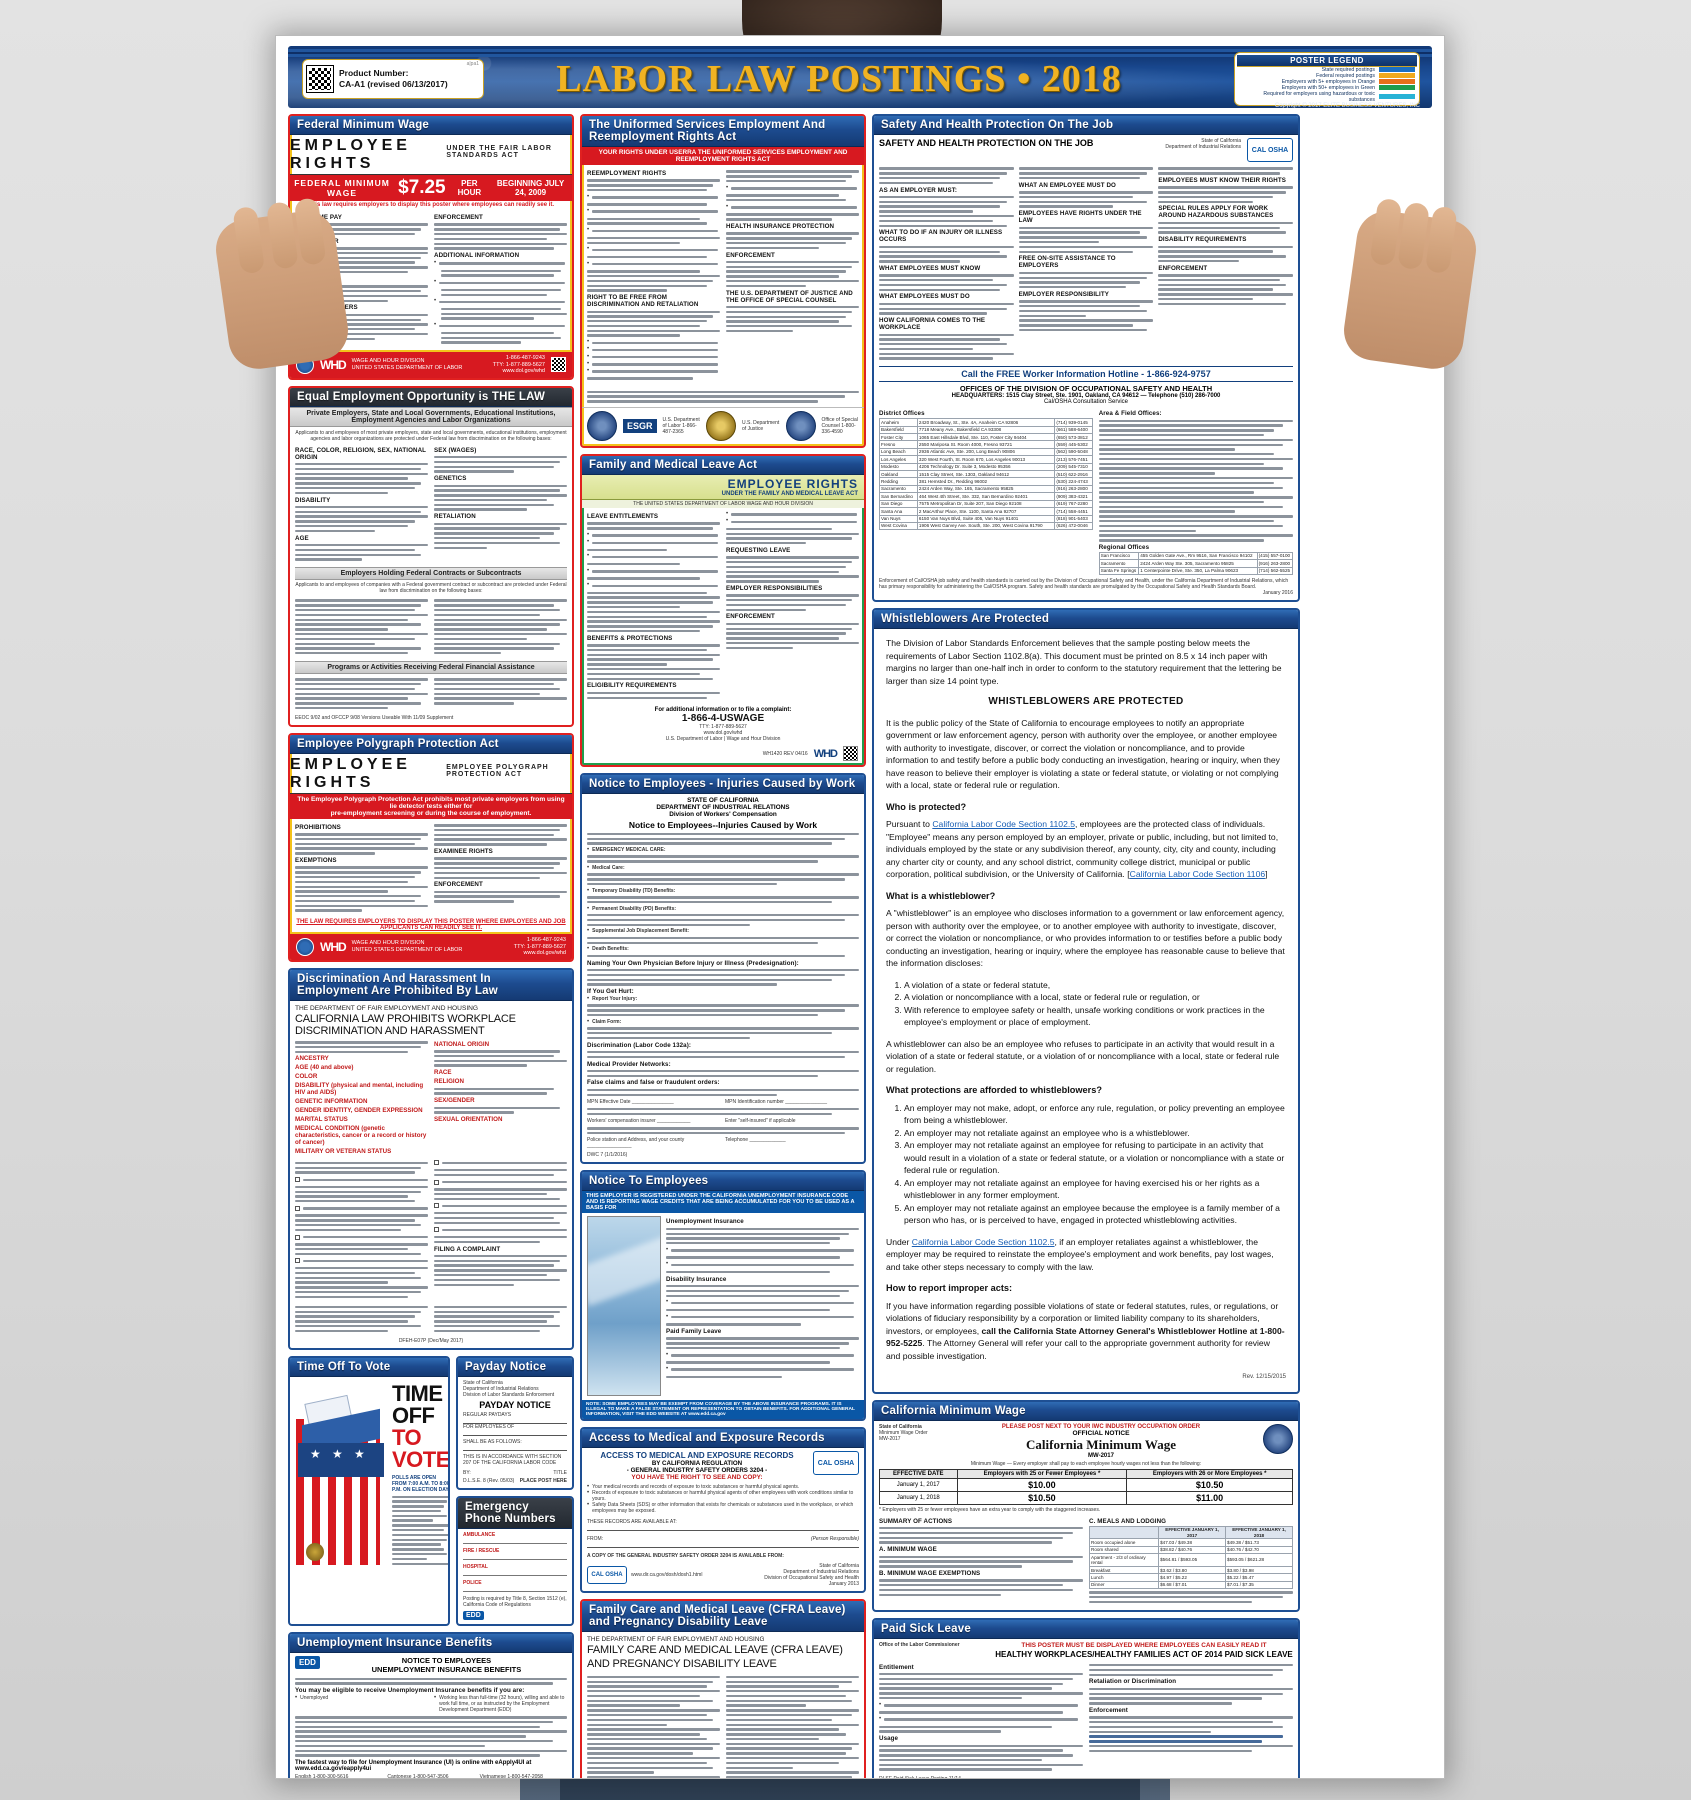 This screenshot has height=1800, width=1691. What do you see at coordinates (607, 1155) in the screenshot?
I see `form-number: DWC 7 (1/1/2016)` at bounding box center [607, 1155].